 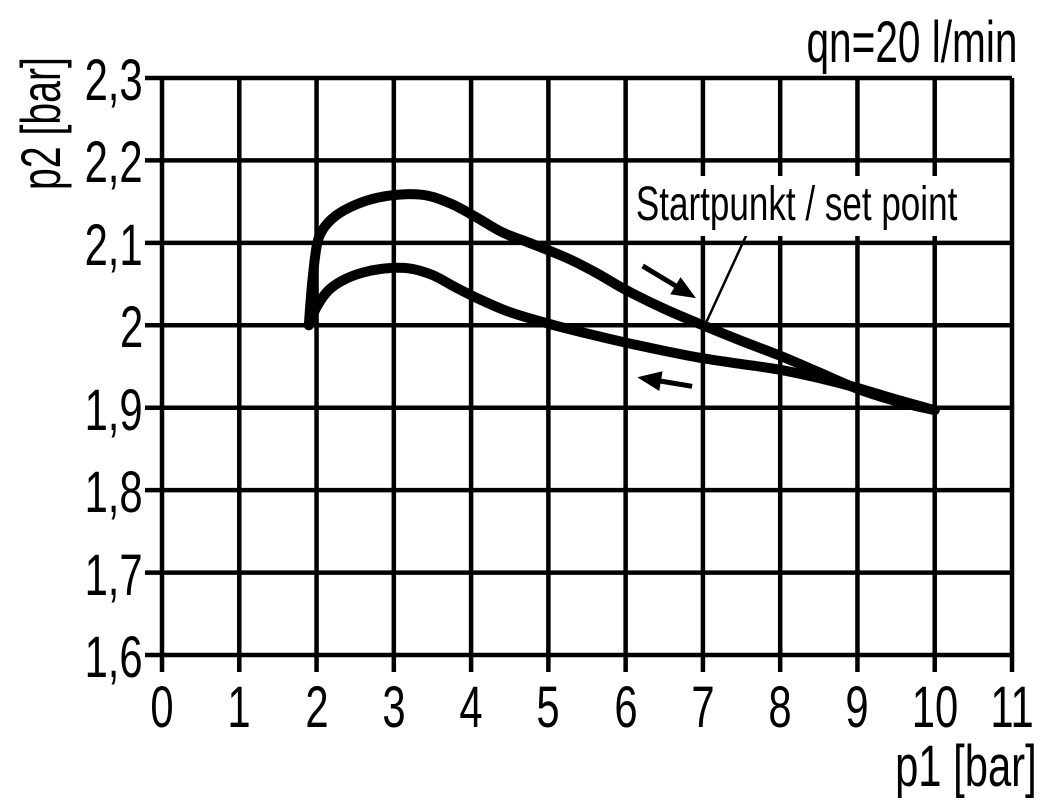 I want to click on flow-rate-label: qn=20 l/min, so click(x=911, y=42).